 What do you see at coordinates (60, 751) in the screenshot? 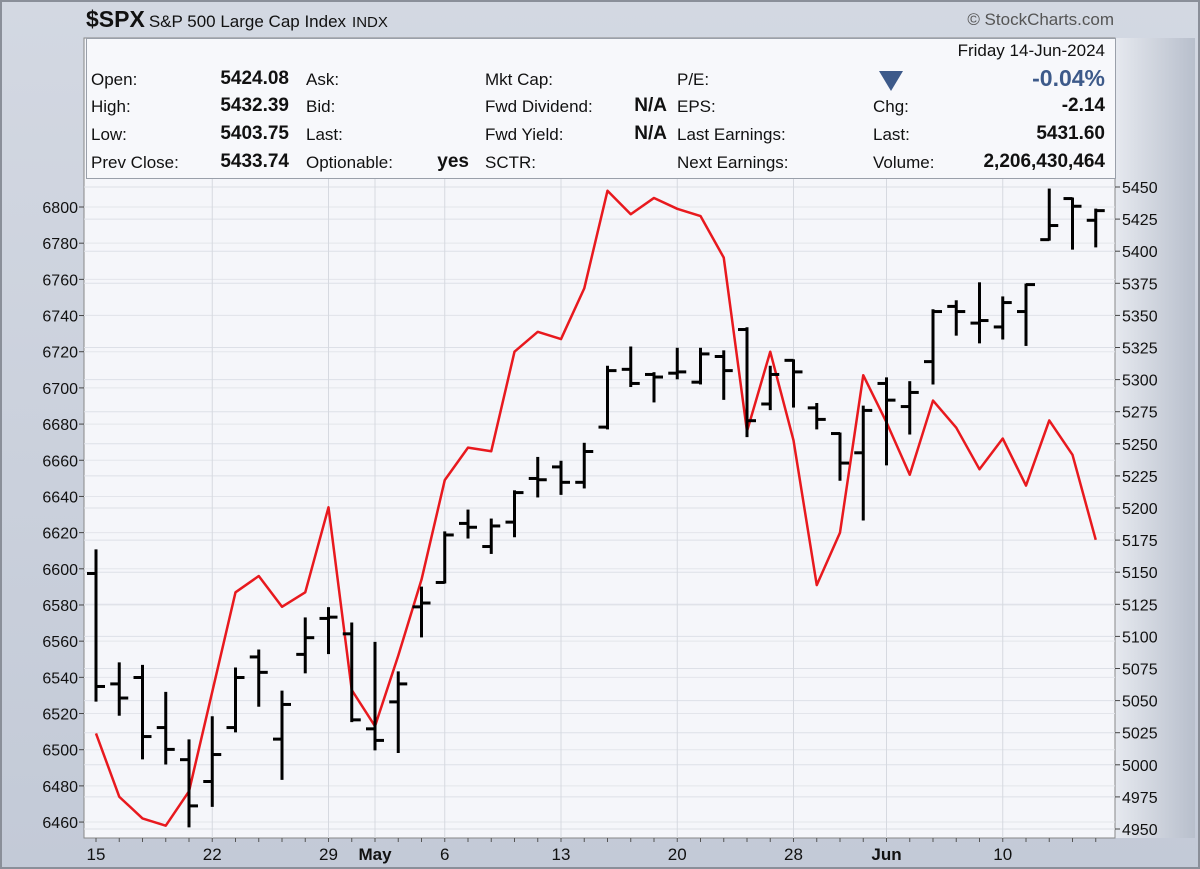
I see `left-axis-label: 6500` at bounding box center [60, 751].